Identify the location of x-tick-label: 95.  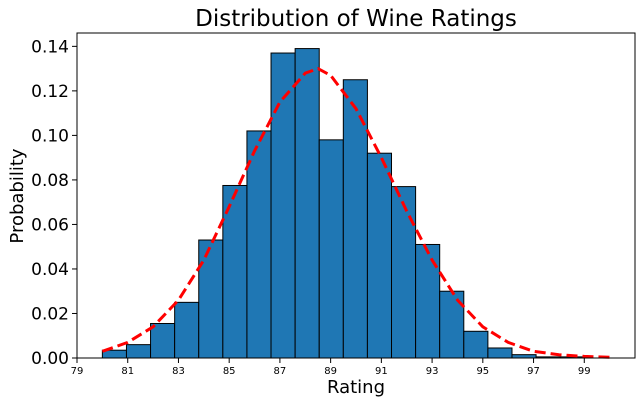
(482, 371).